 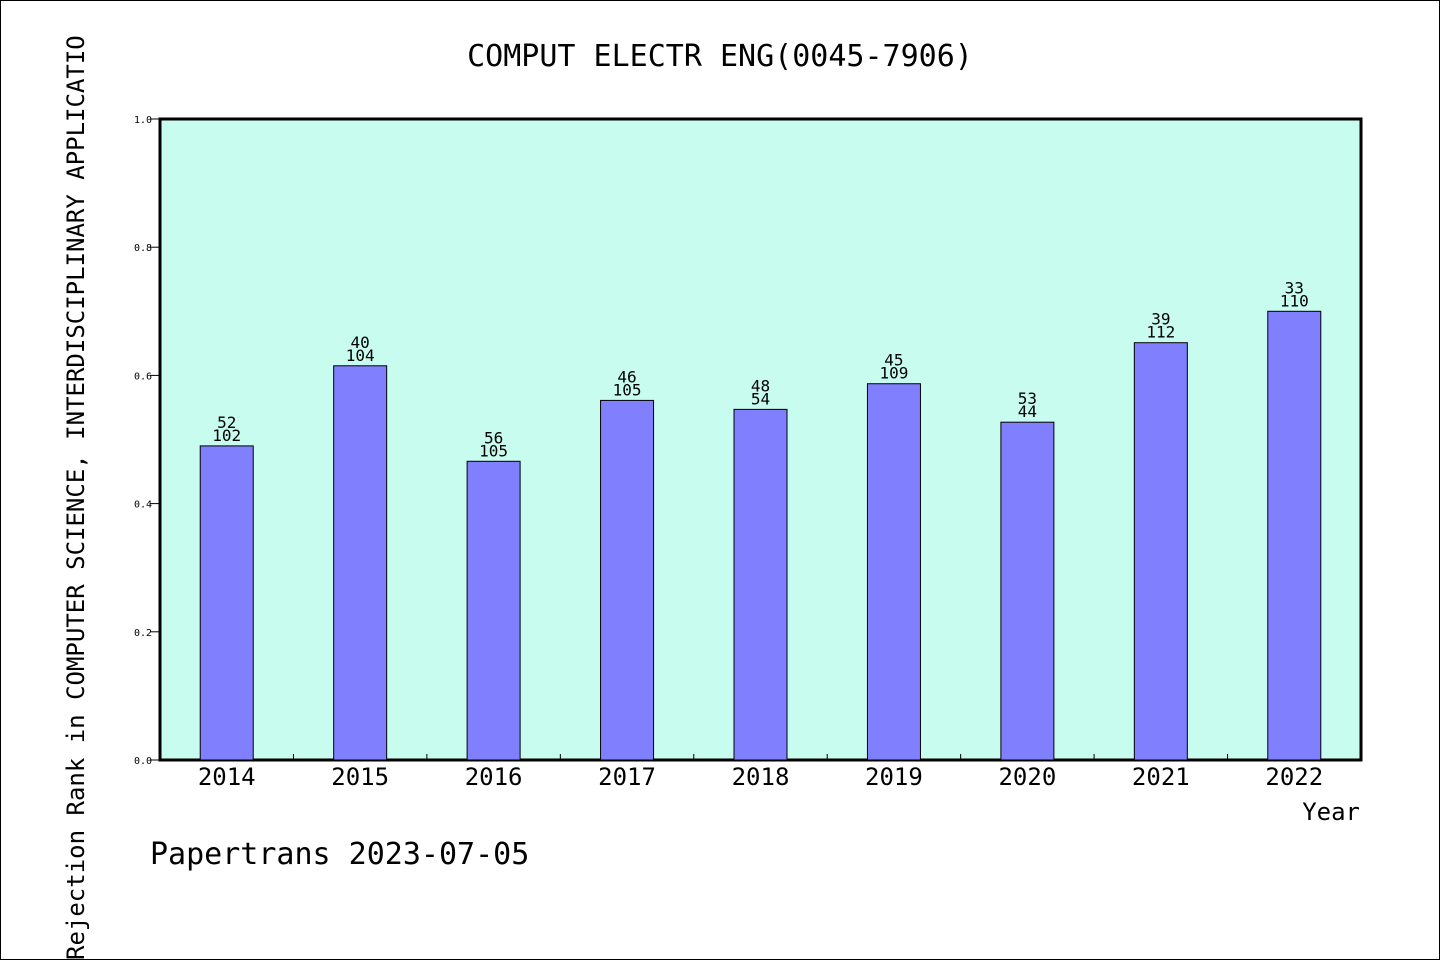 I want to click on bar-label-bottom: 109, so click(x=893, y=373).